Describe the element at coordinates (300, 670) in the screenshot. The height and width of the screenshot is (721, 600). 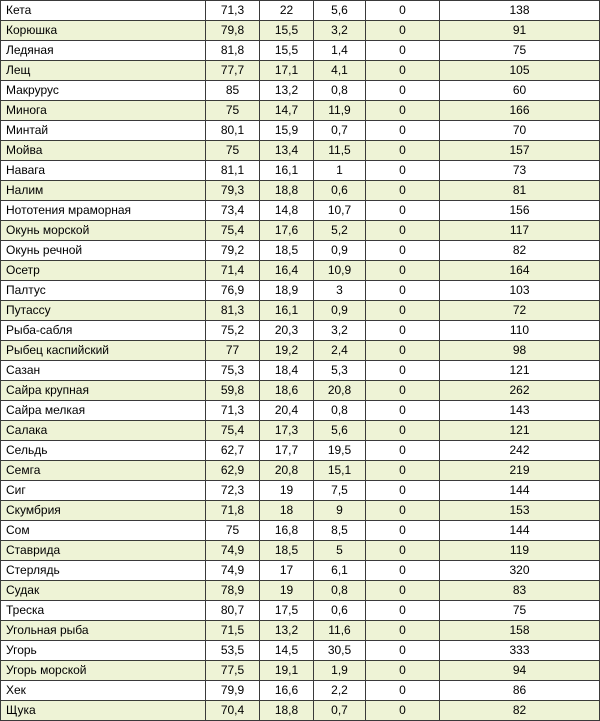
I see `table-row: Угорь морской 77,5 19,1 1,9 0 94` at that location.